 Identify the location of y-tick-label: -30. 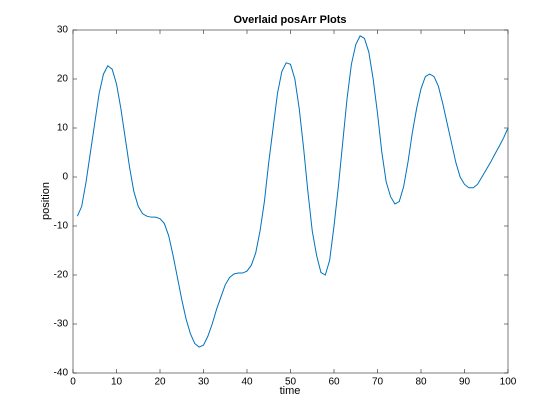
(61, 324).